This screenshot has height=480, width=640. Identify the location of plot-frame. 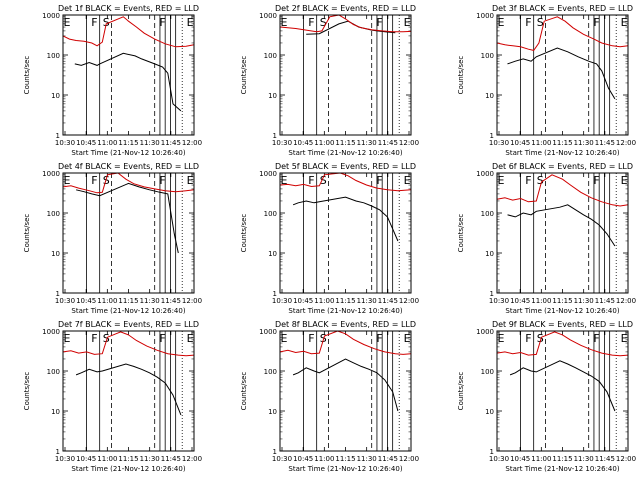
(345, 233).